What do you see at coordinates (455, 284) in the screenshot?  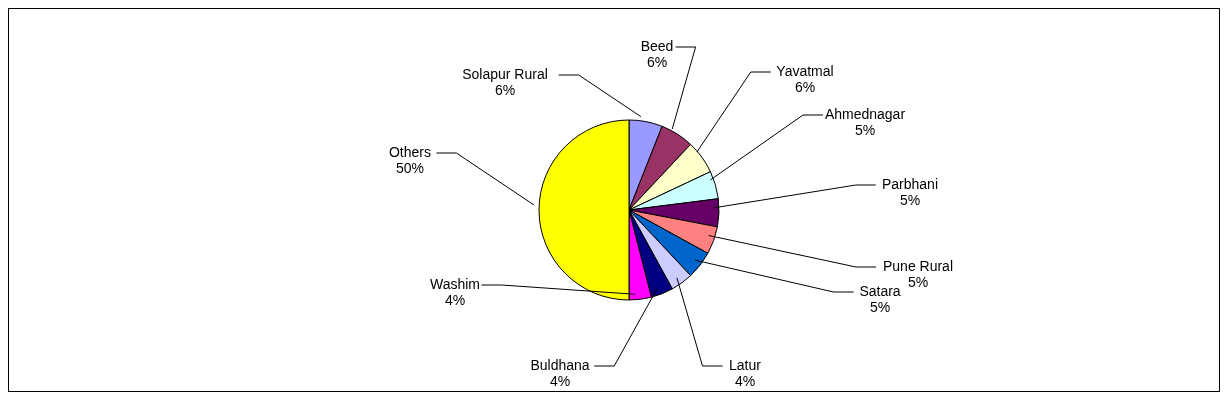 I see `slice-label: Washim` at bounding box center [455, 284].